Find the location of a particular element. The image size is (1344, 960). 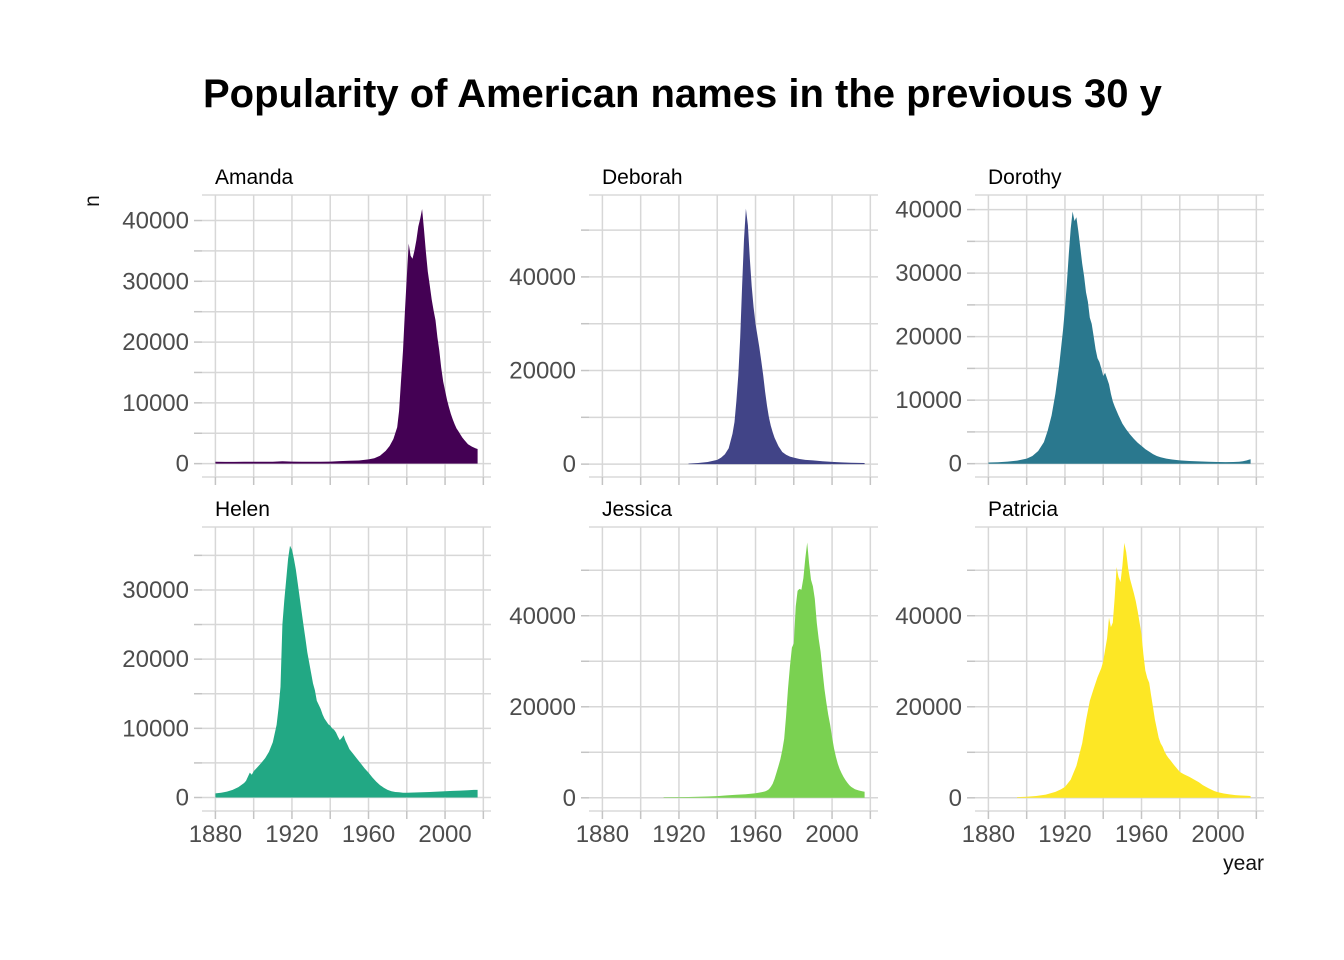

facet-label: Dorothy is located at coordinates (1025, 177).